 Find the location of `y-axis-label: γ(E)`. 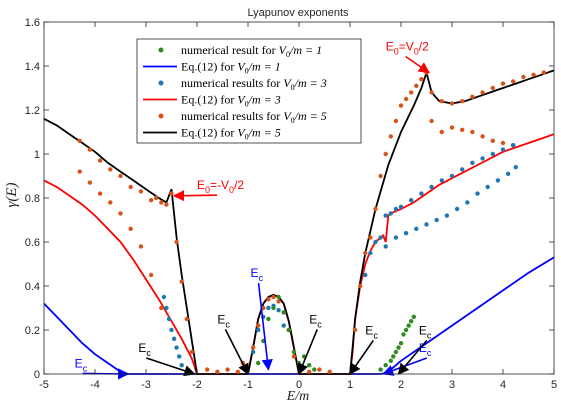

y-axis-label: γ(E) is located at coordinates (12, 194).